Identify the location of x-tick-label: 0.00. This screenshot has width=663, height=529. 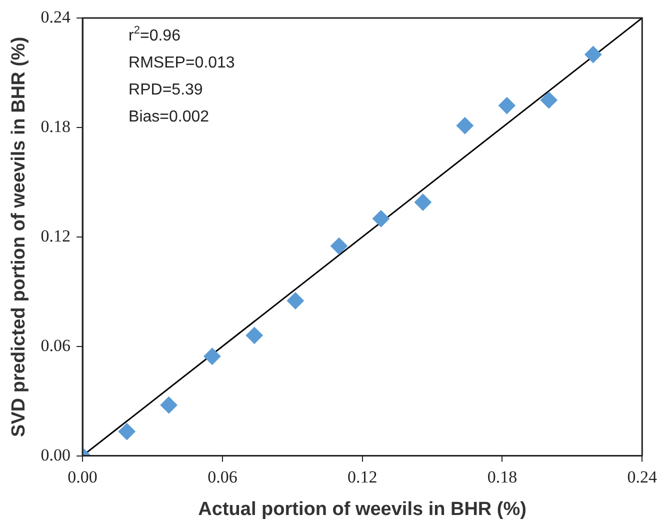
(83, 476).